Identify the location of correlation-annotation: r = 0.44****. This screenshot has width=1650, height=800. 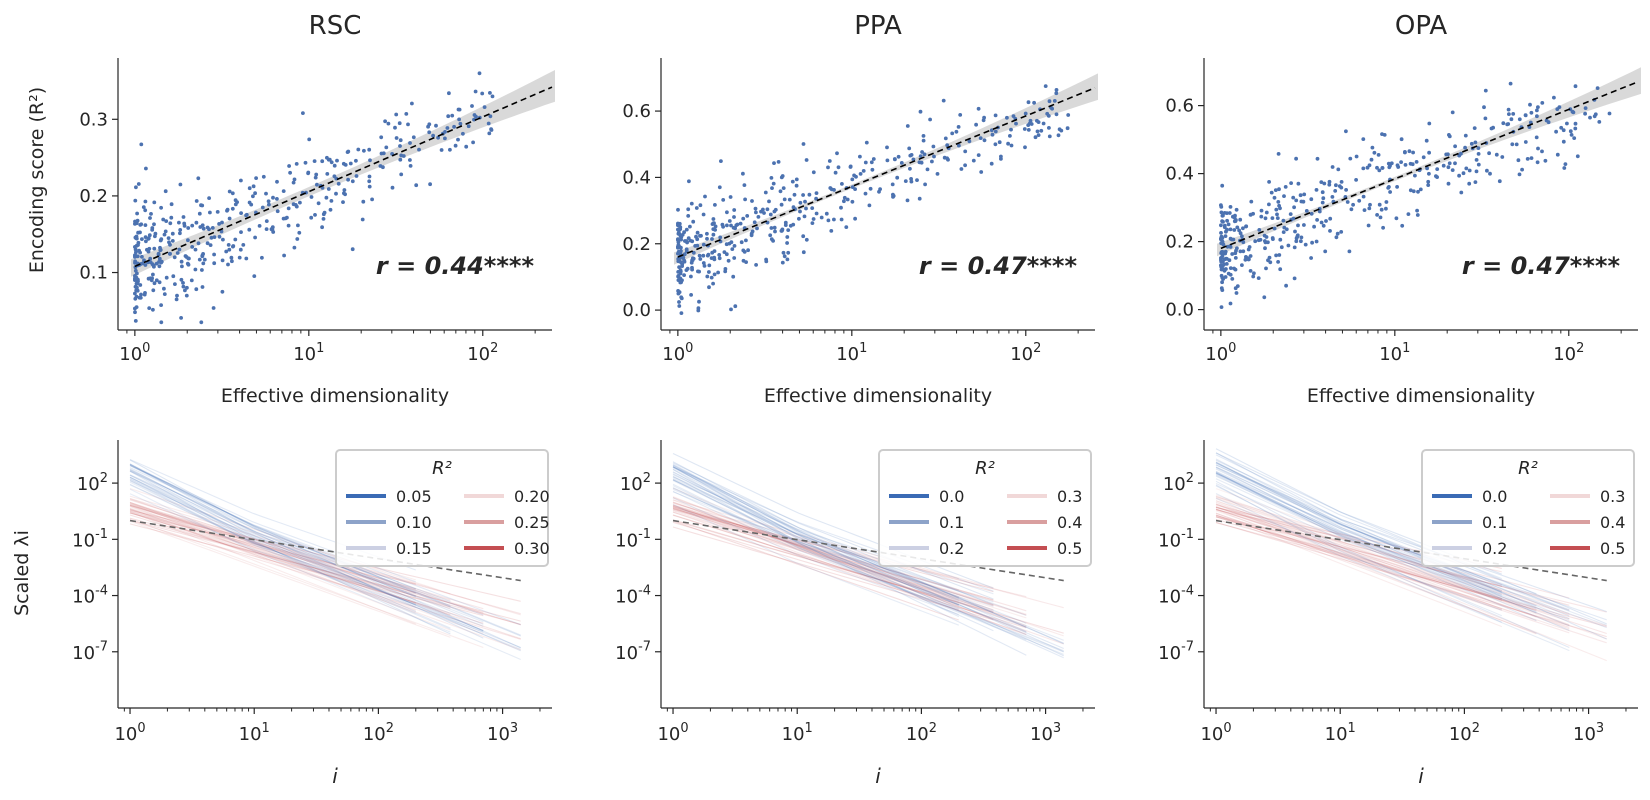
(455, 266).